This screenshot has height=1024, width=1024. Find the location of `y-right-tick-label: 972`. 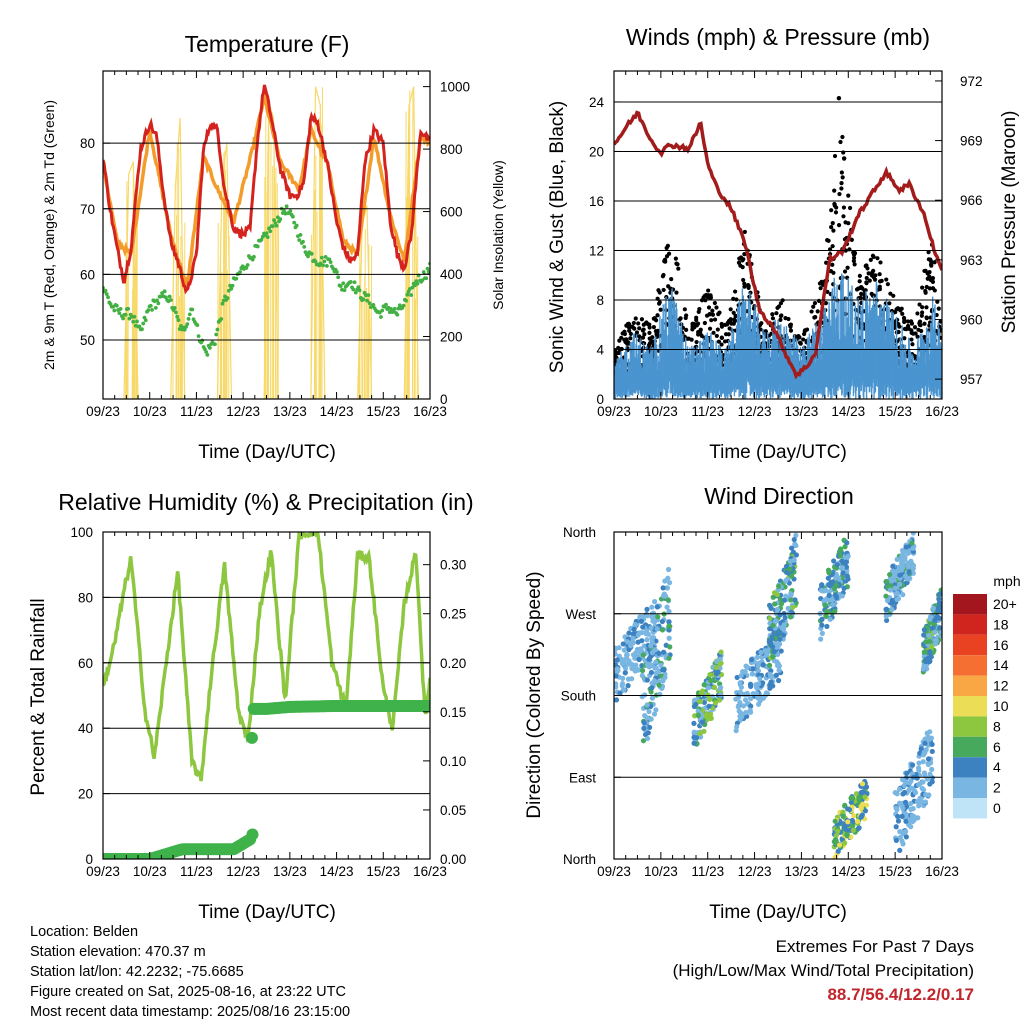

y-right-tick-label: 972 is located at coordinates (971, 81).